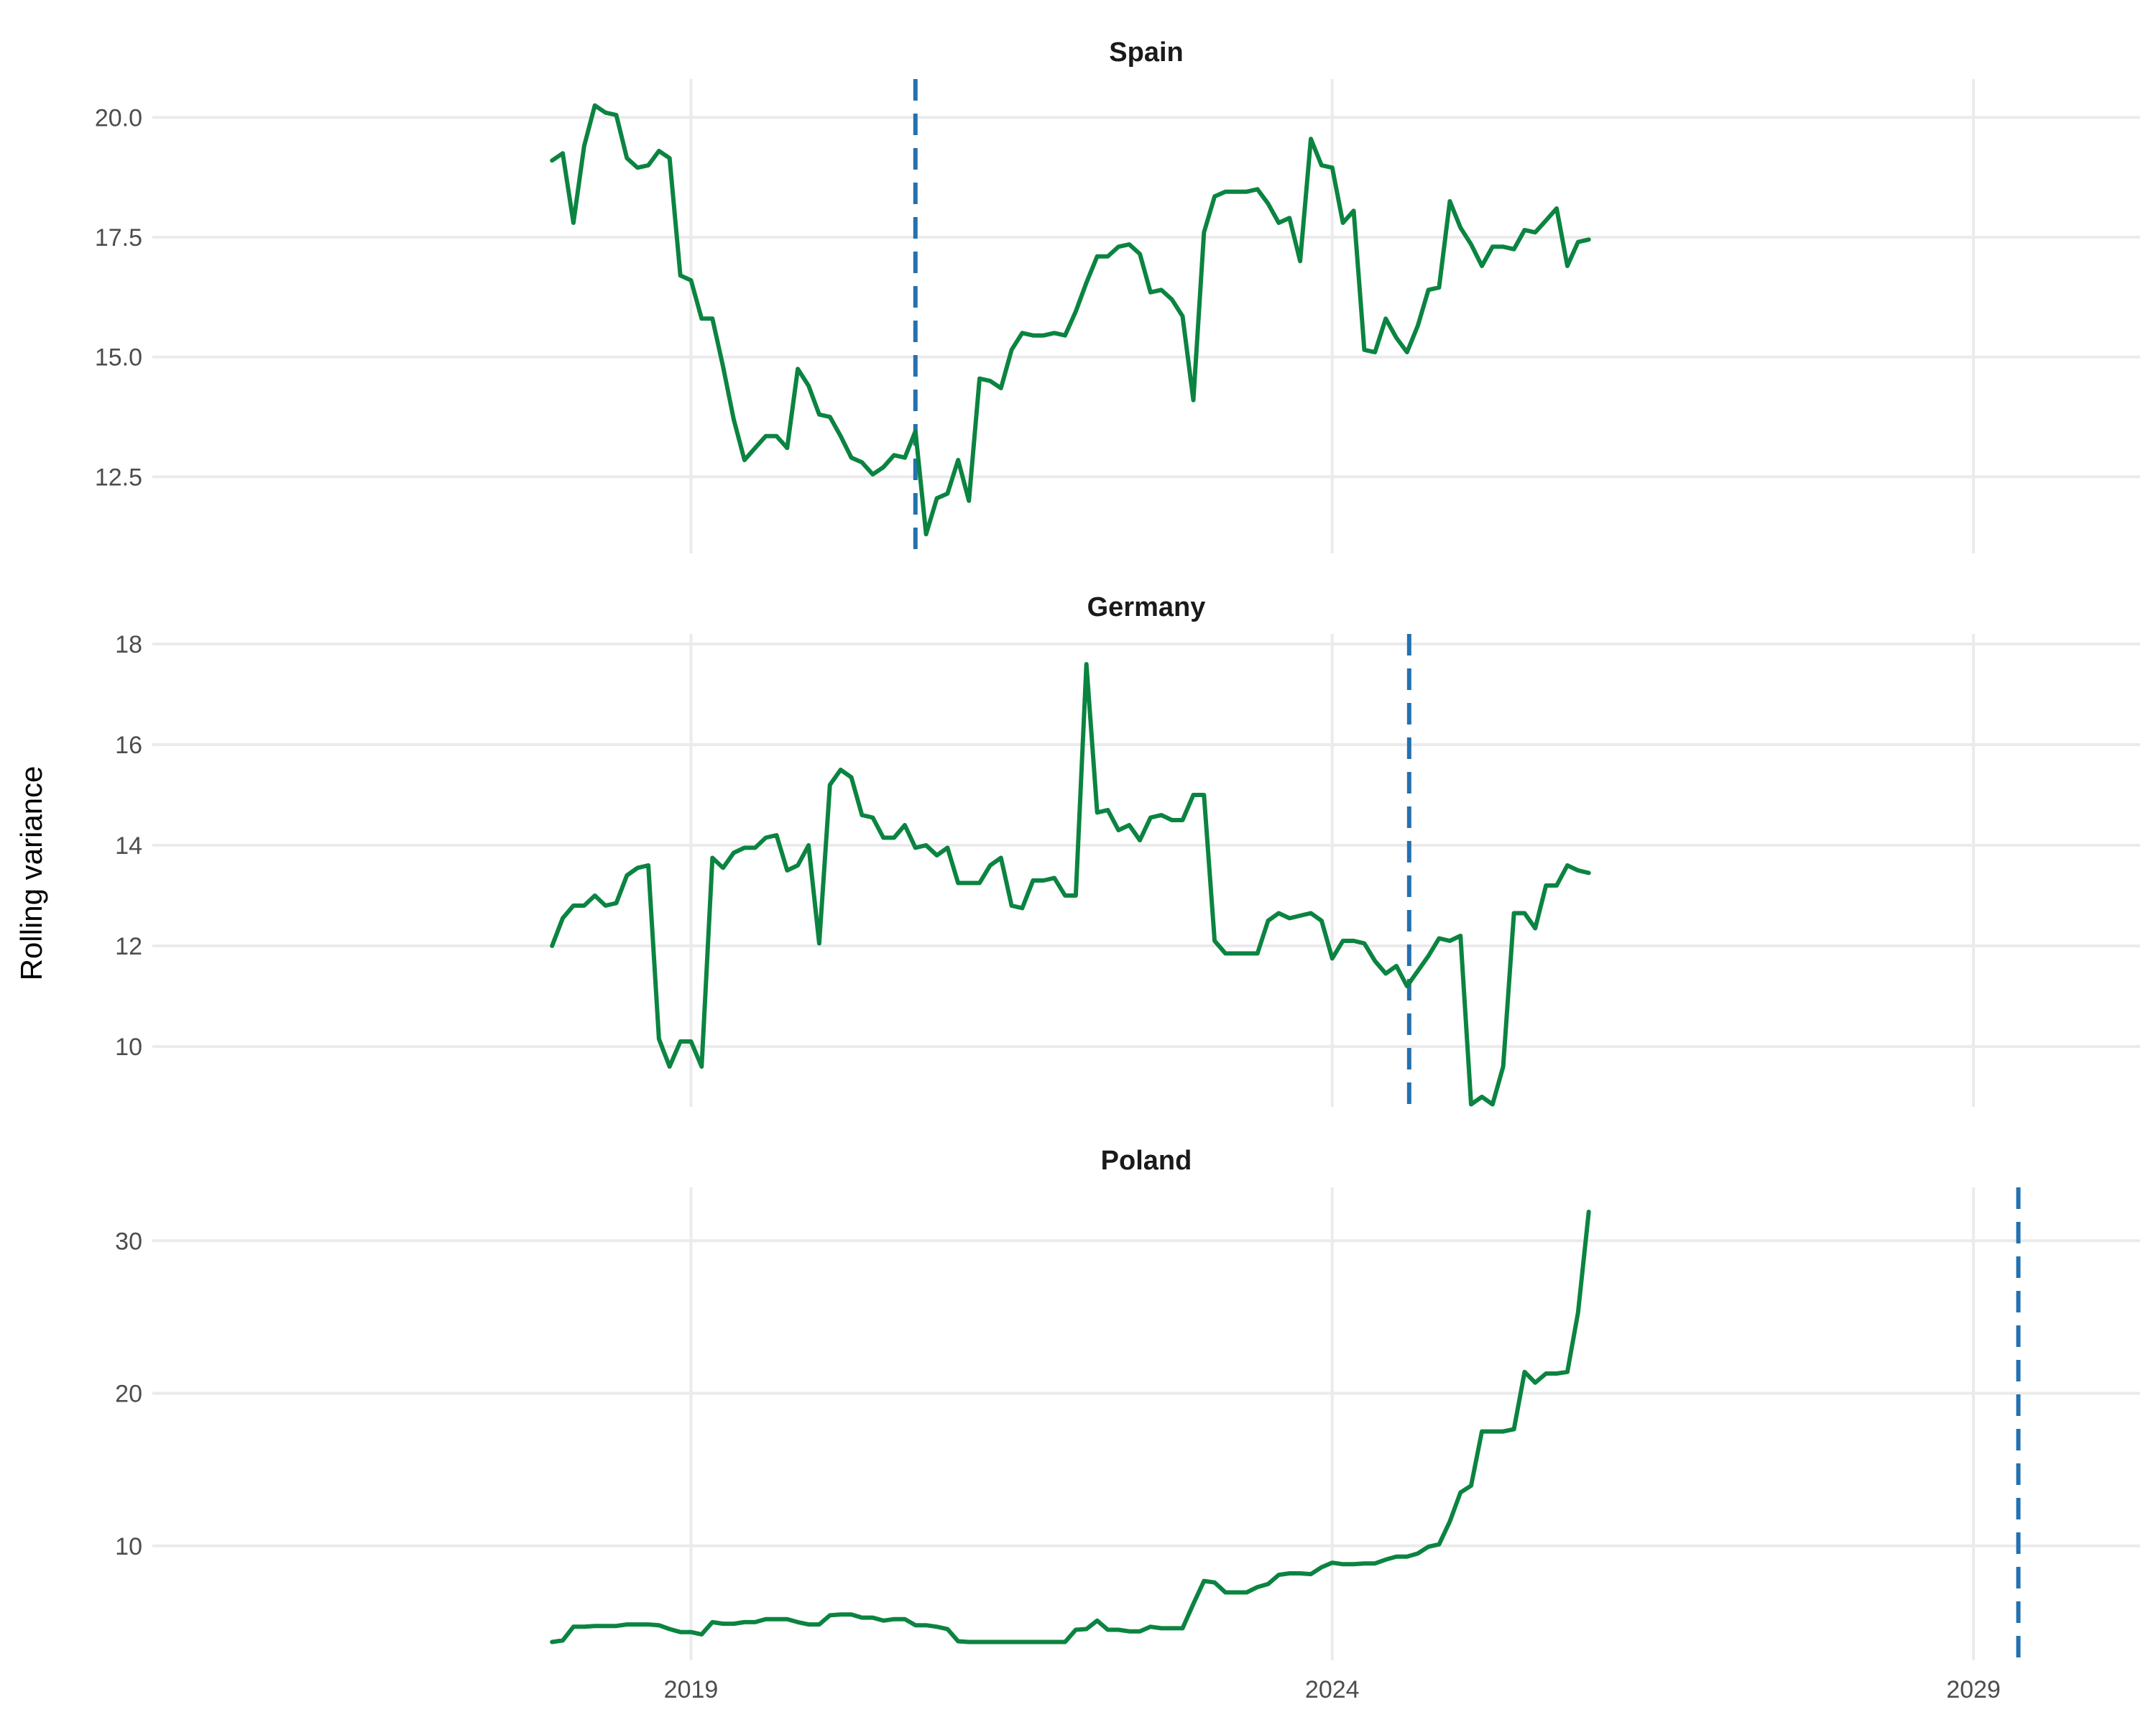  Describe the element at coordinates (1070, 884) in the screenshot. I see `series-line-germany` at that location.